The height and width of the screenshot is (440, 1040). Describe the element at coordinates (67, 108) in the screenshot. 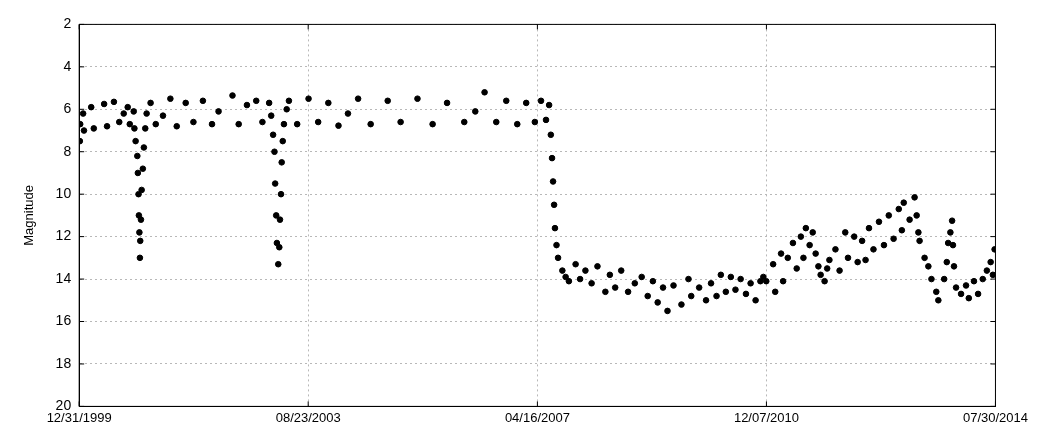

I see `y-tick-label: 6` at that location.